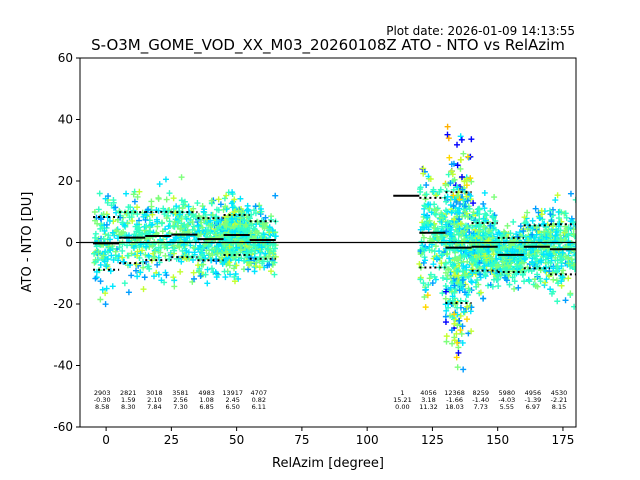 This screenshot has width=640, height=480. What do you see at coordinates (507, 407) in the screenshot?
I see `bin-std-label: 5.55` at bounding box center [507, 407].